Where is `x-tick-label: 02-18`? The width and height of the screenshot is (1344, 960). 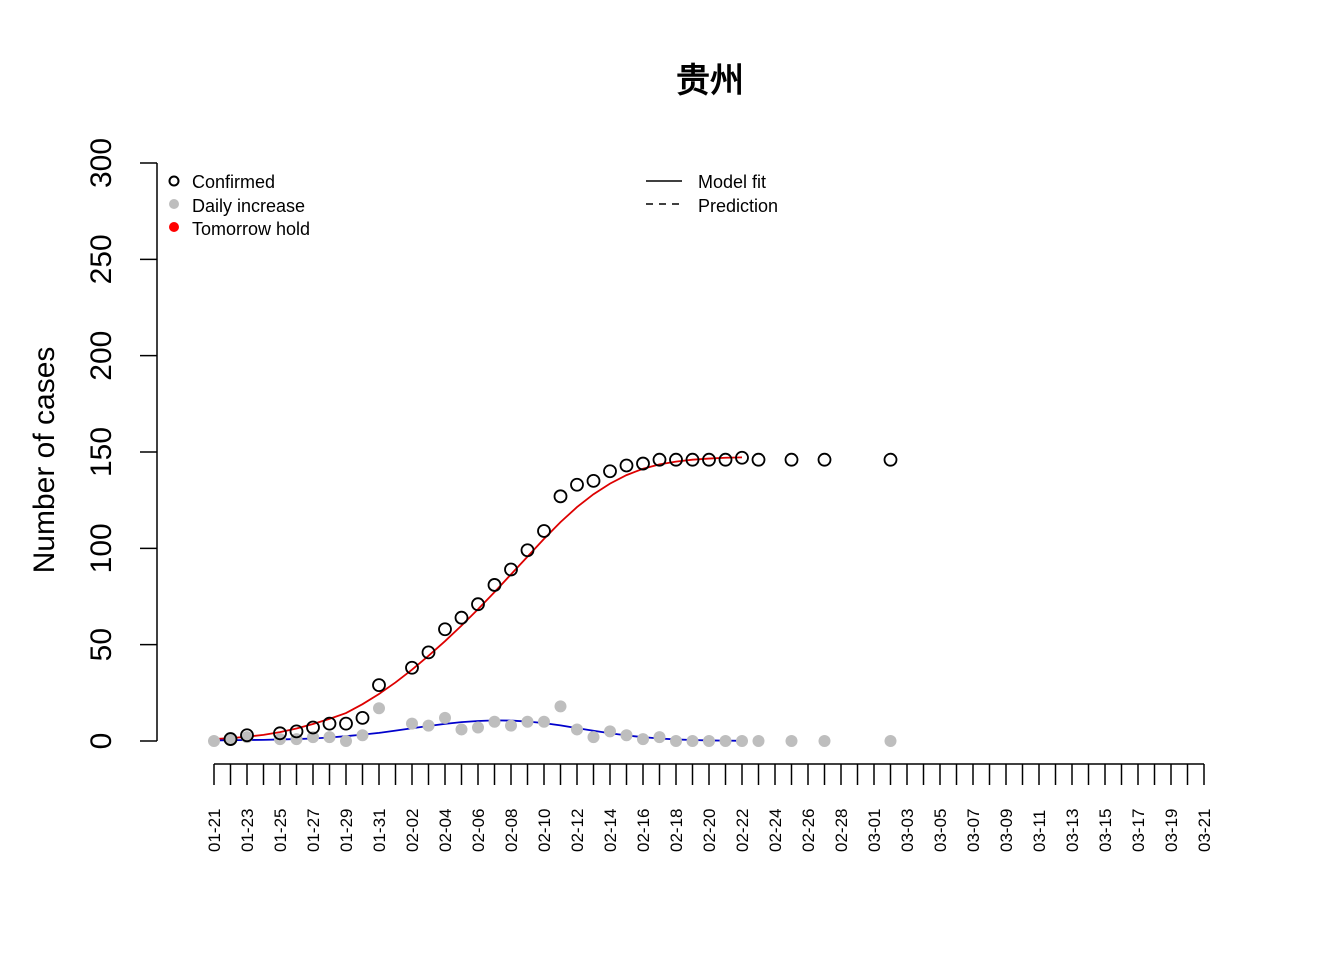
x-tick-label: 02-18 is located at coordinates (676, 830).